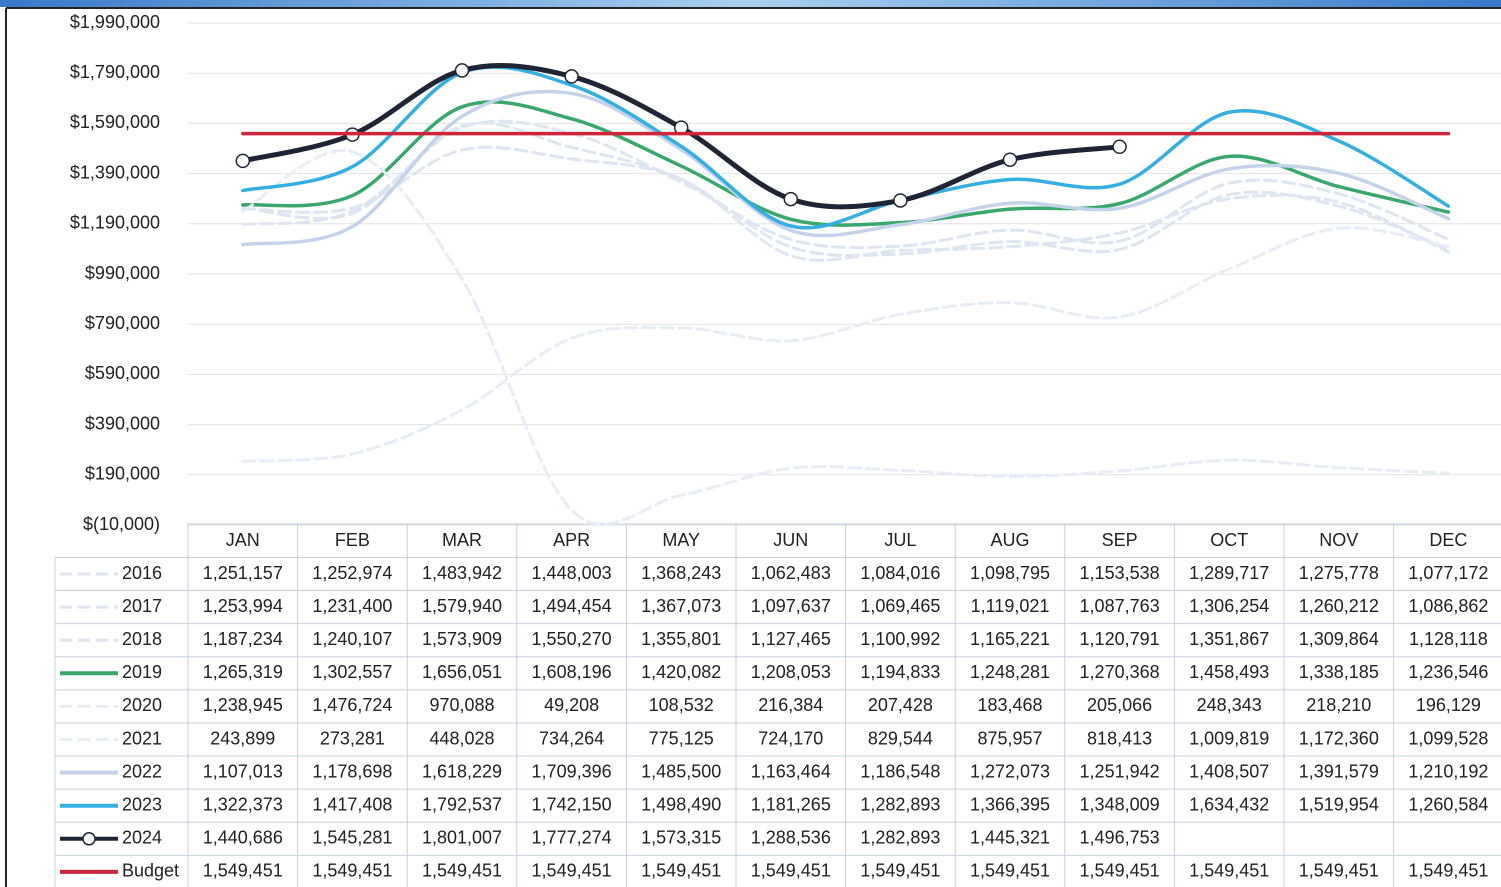 This screenshot has height=887, width=1501. I want to click on y-tick-label: $1,190,000, so click(115, 223).